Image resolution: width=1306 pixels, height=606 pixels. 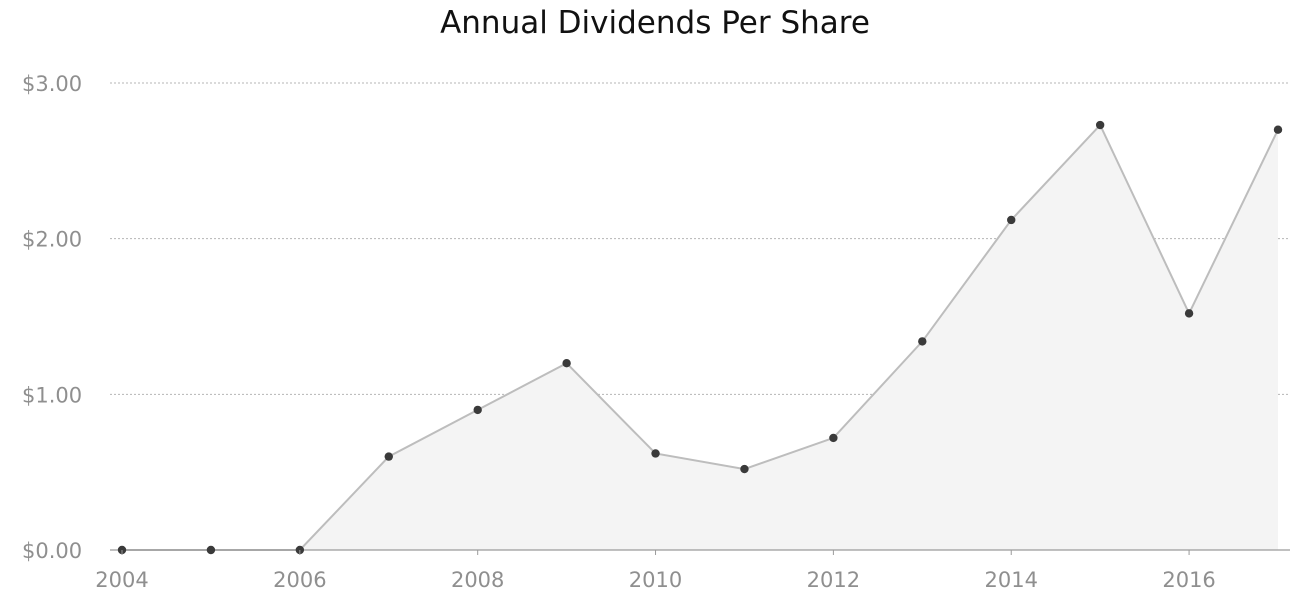 I want to click on data-point-2017, so click(x=1278, y=129).